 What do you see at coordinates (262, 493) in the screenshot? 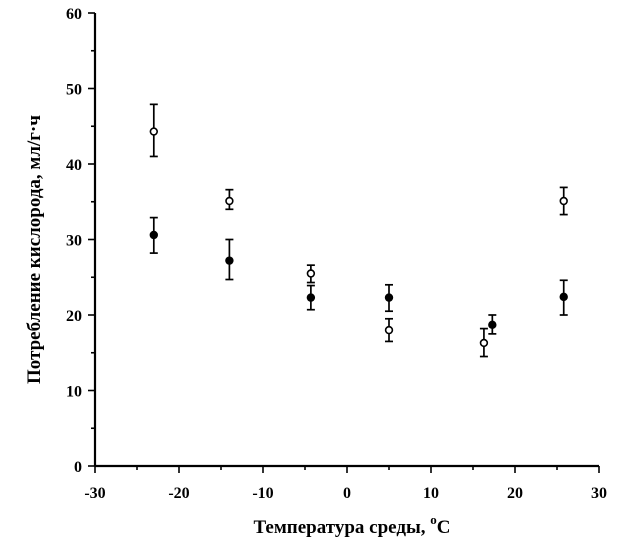
I see `x-tick-label: -10` at bounding box center [262, 493].